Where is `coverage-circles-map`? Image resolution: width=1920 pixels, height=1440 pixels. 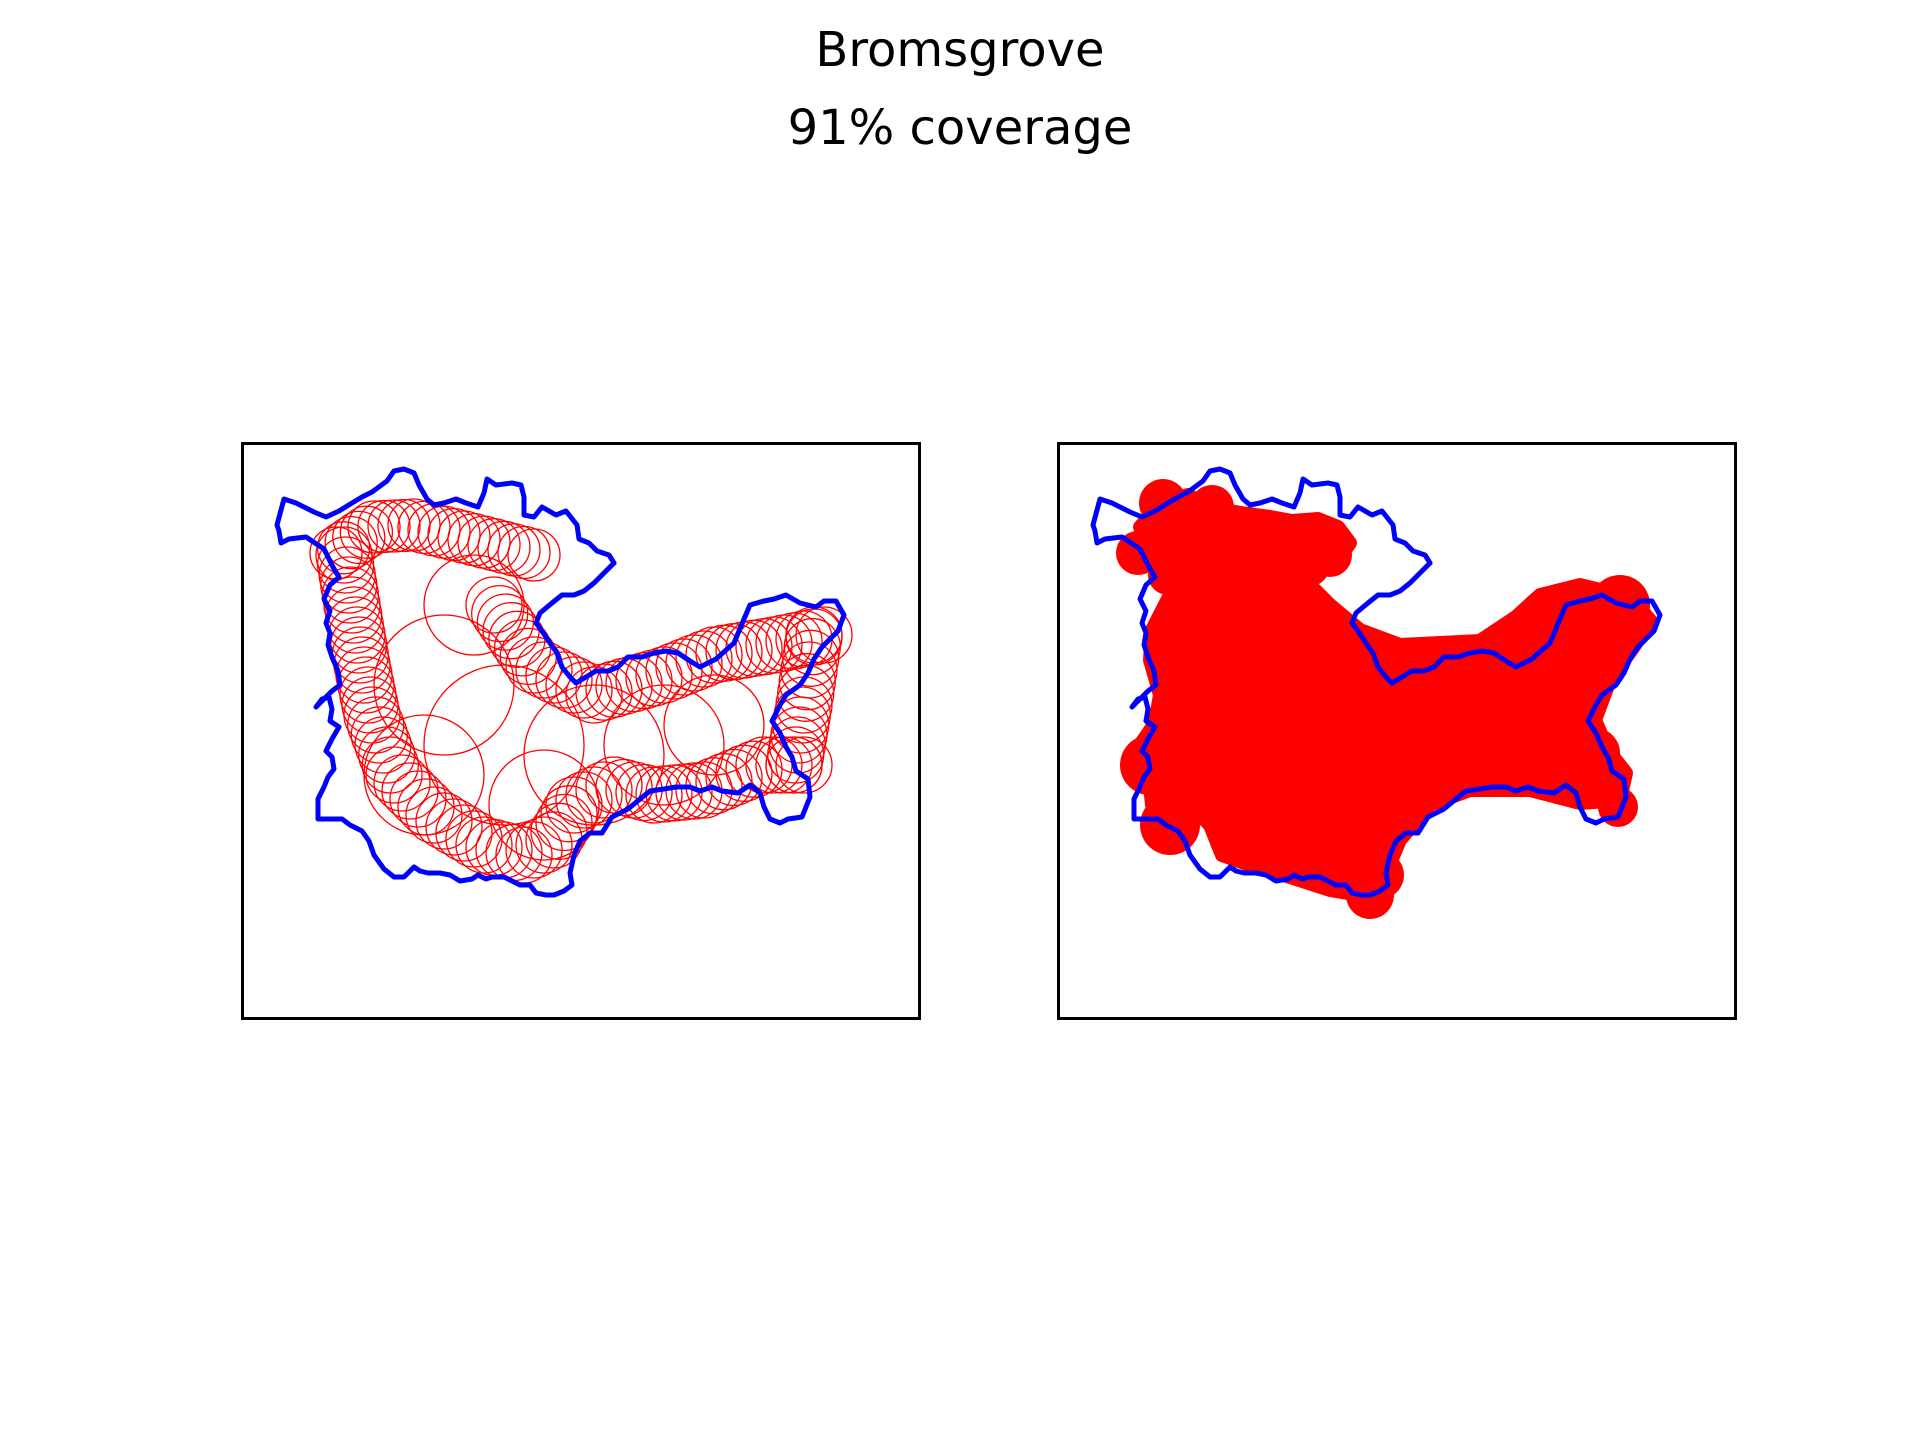
coverage-circles-map is located at coordinates (563, 682).